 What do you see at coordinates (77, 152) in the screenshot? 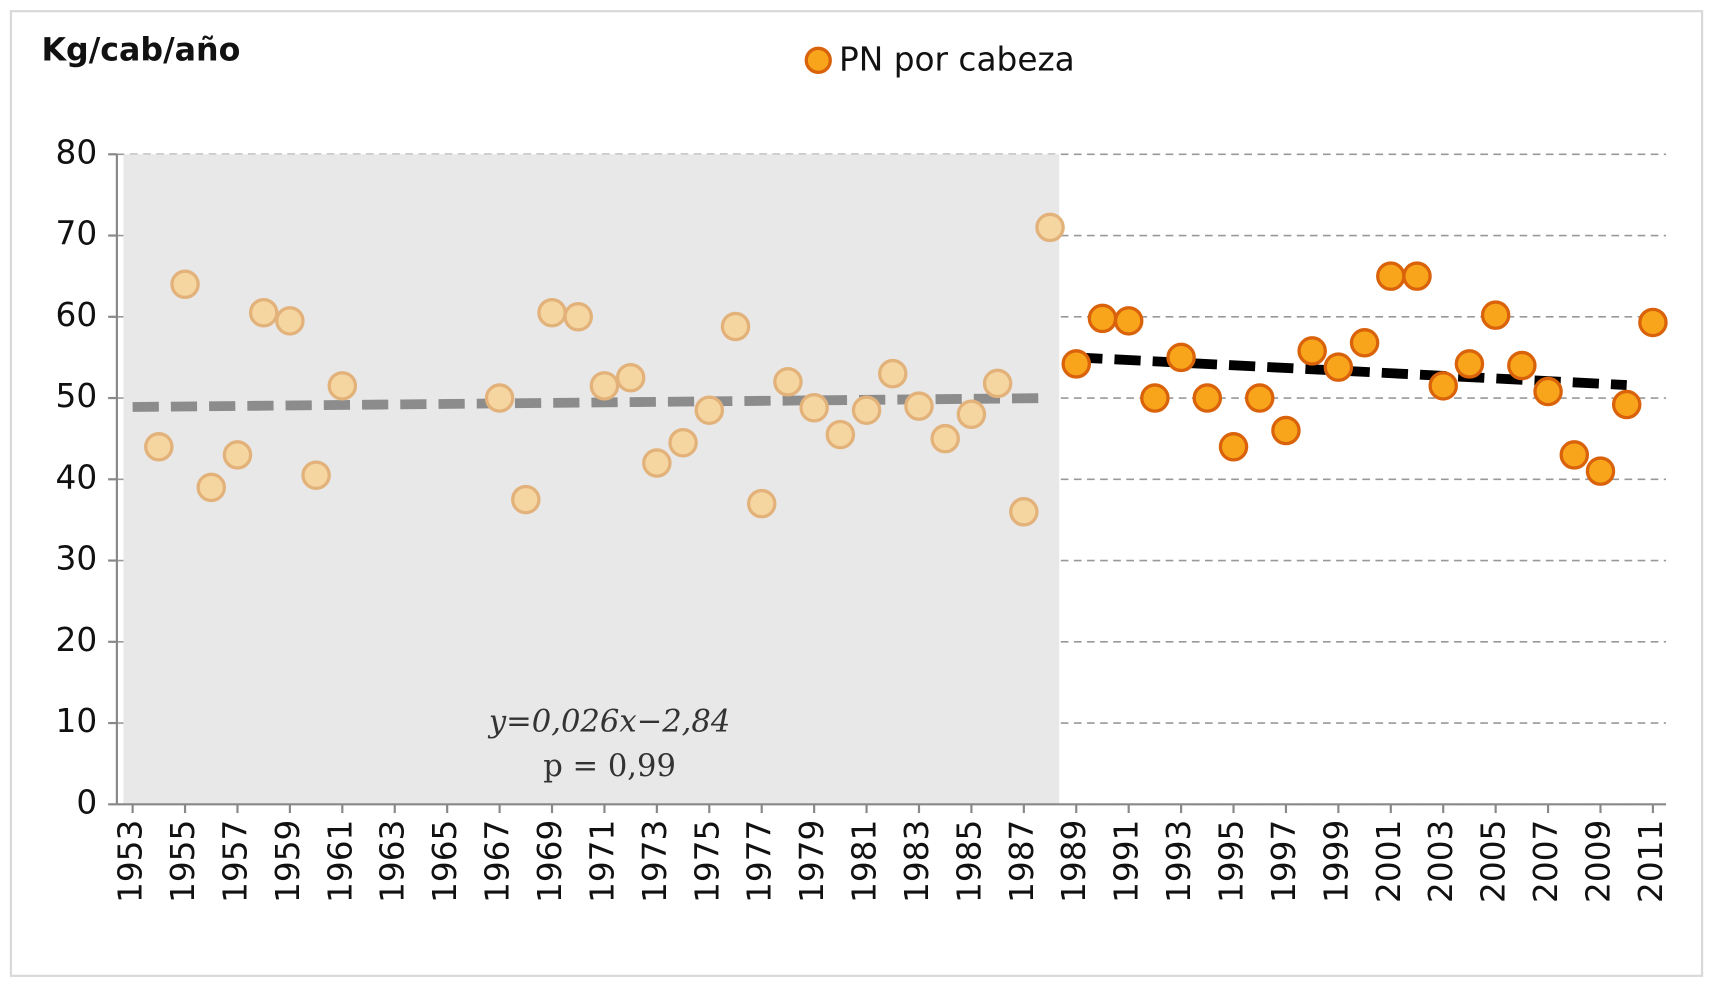
I see `y-tick-label: 80` at bounding box center [77, 152].